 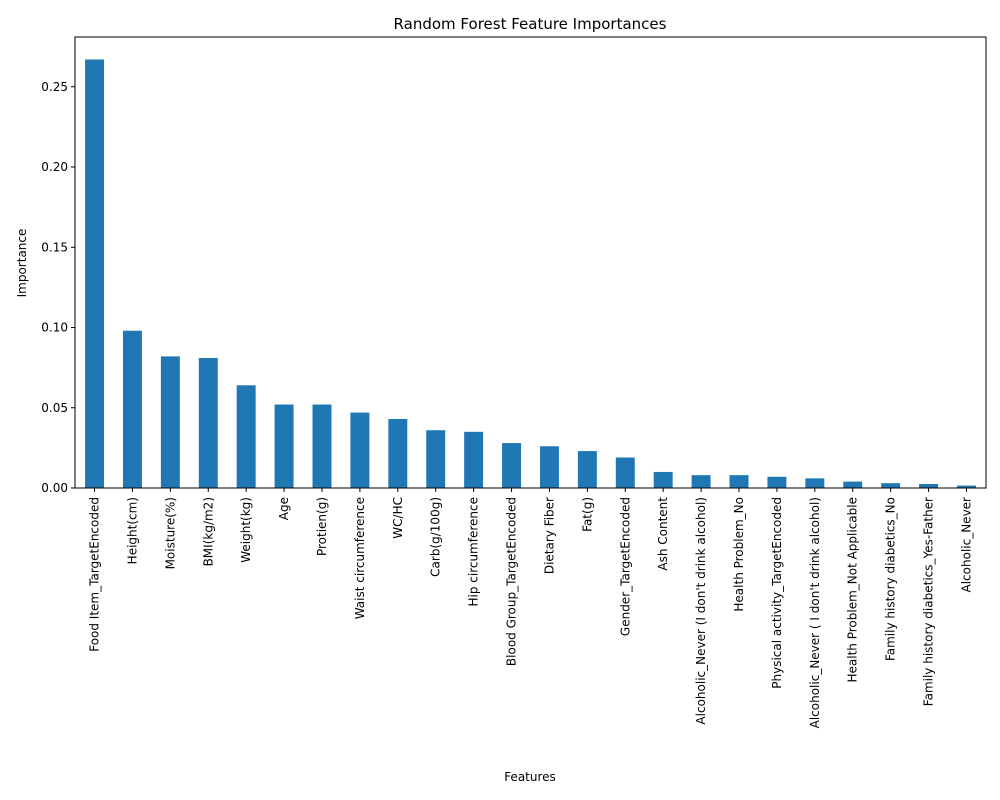 I want to click on x-tick-label: Age, so click(x=284, y=508).